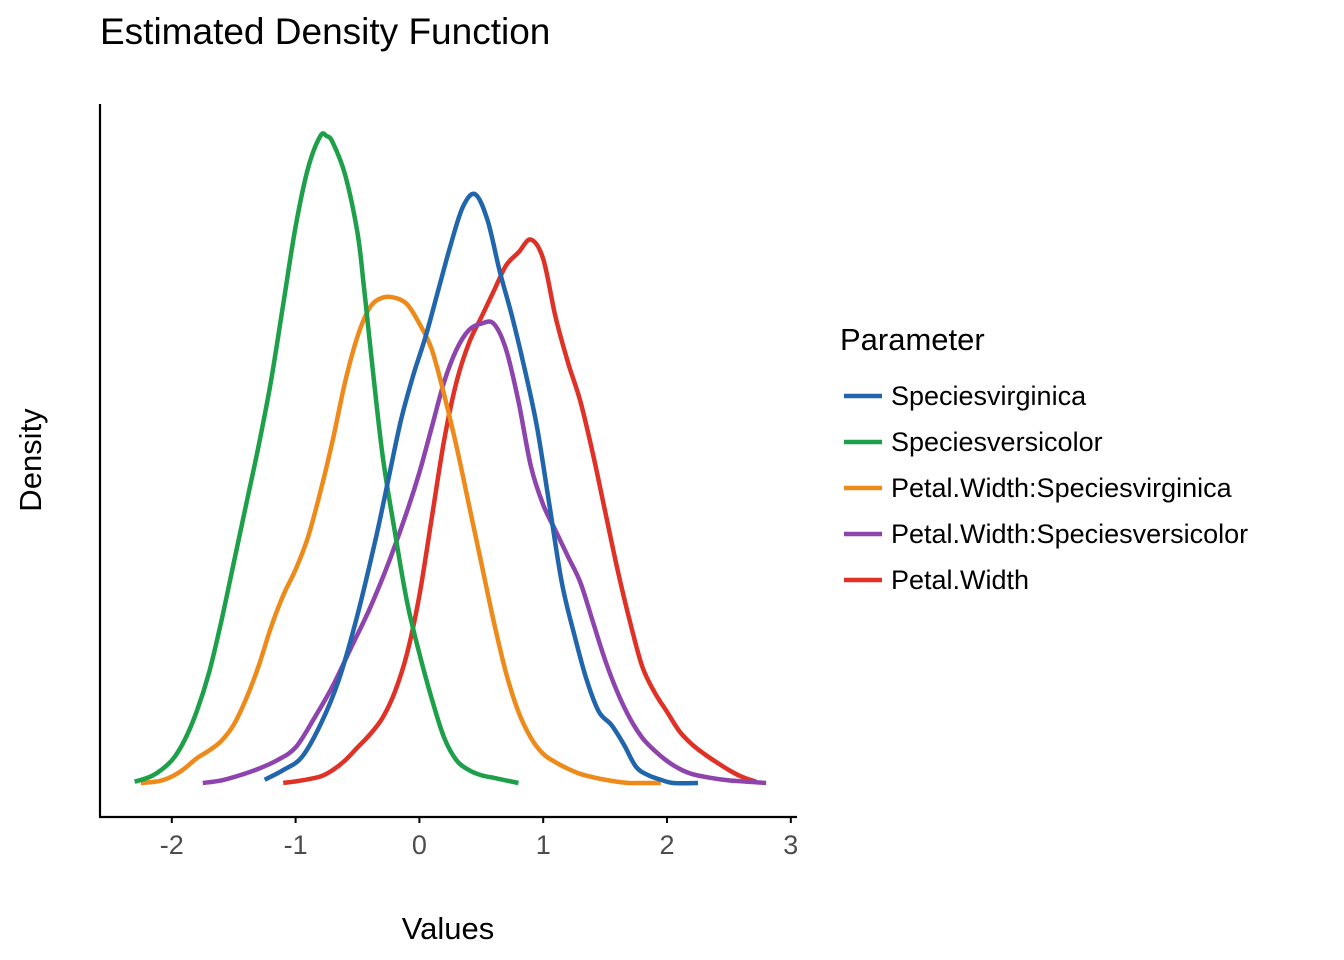 Image resolution: width=1344 pixels, height=960 pixels. I want to click on x-axis-title: Values, so click(448, 928).